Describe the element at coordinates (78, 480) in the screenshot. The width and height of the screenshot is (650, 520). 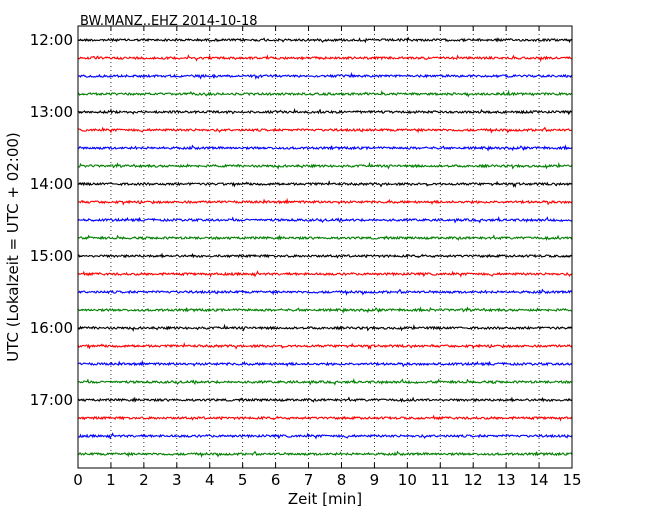
I see `x-tick-label-0: 0` at that location.